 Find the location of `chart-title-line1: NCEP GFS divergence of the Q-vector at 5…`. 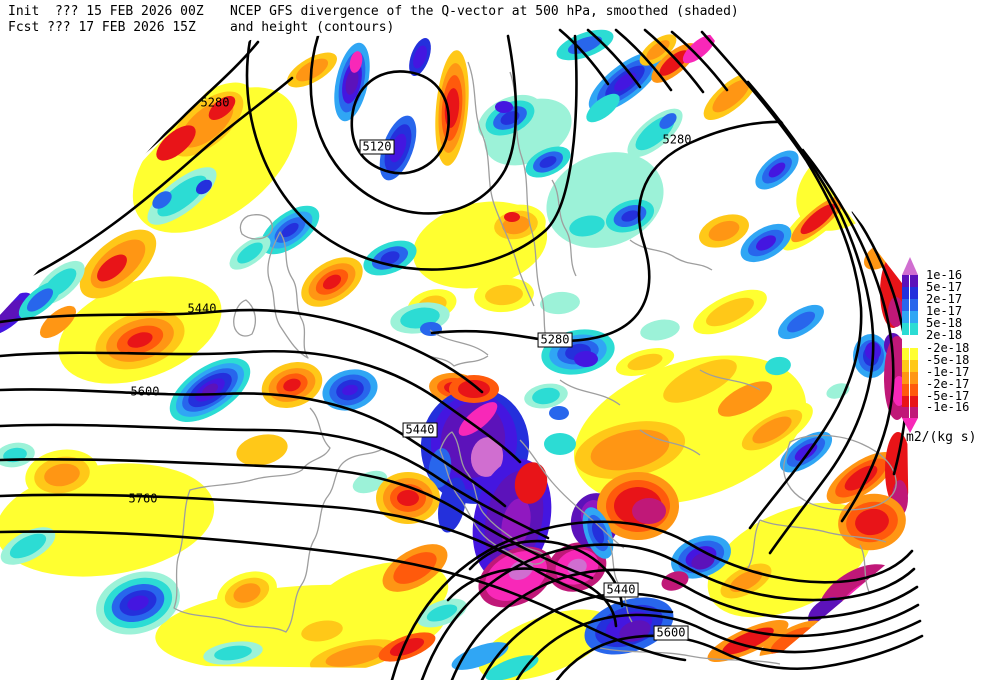

chart-title-line1: NCEP GFS divergence of the Q-vector at 5… is located at coordinates (484, 11).